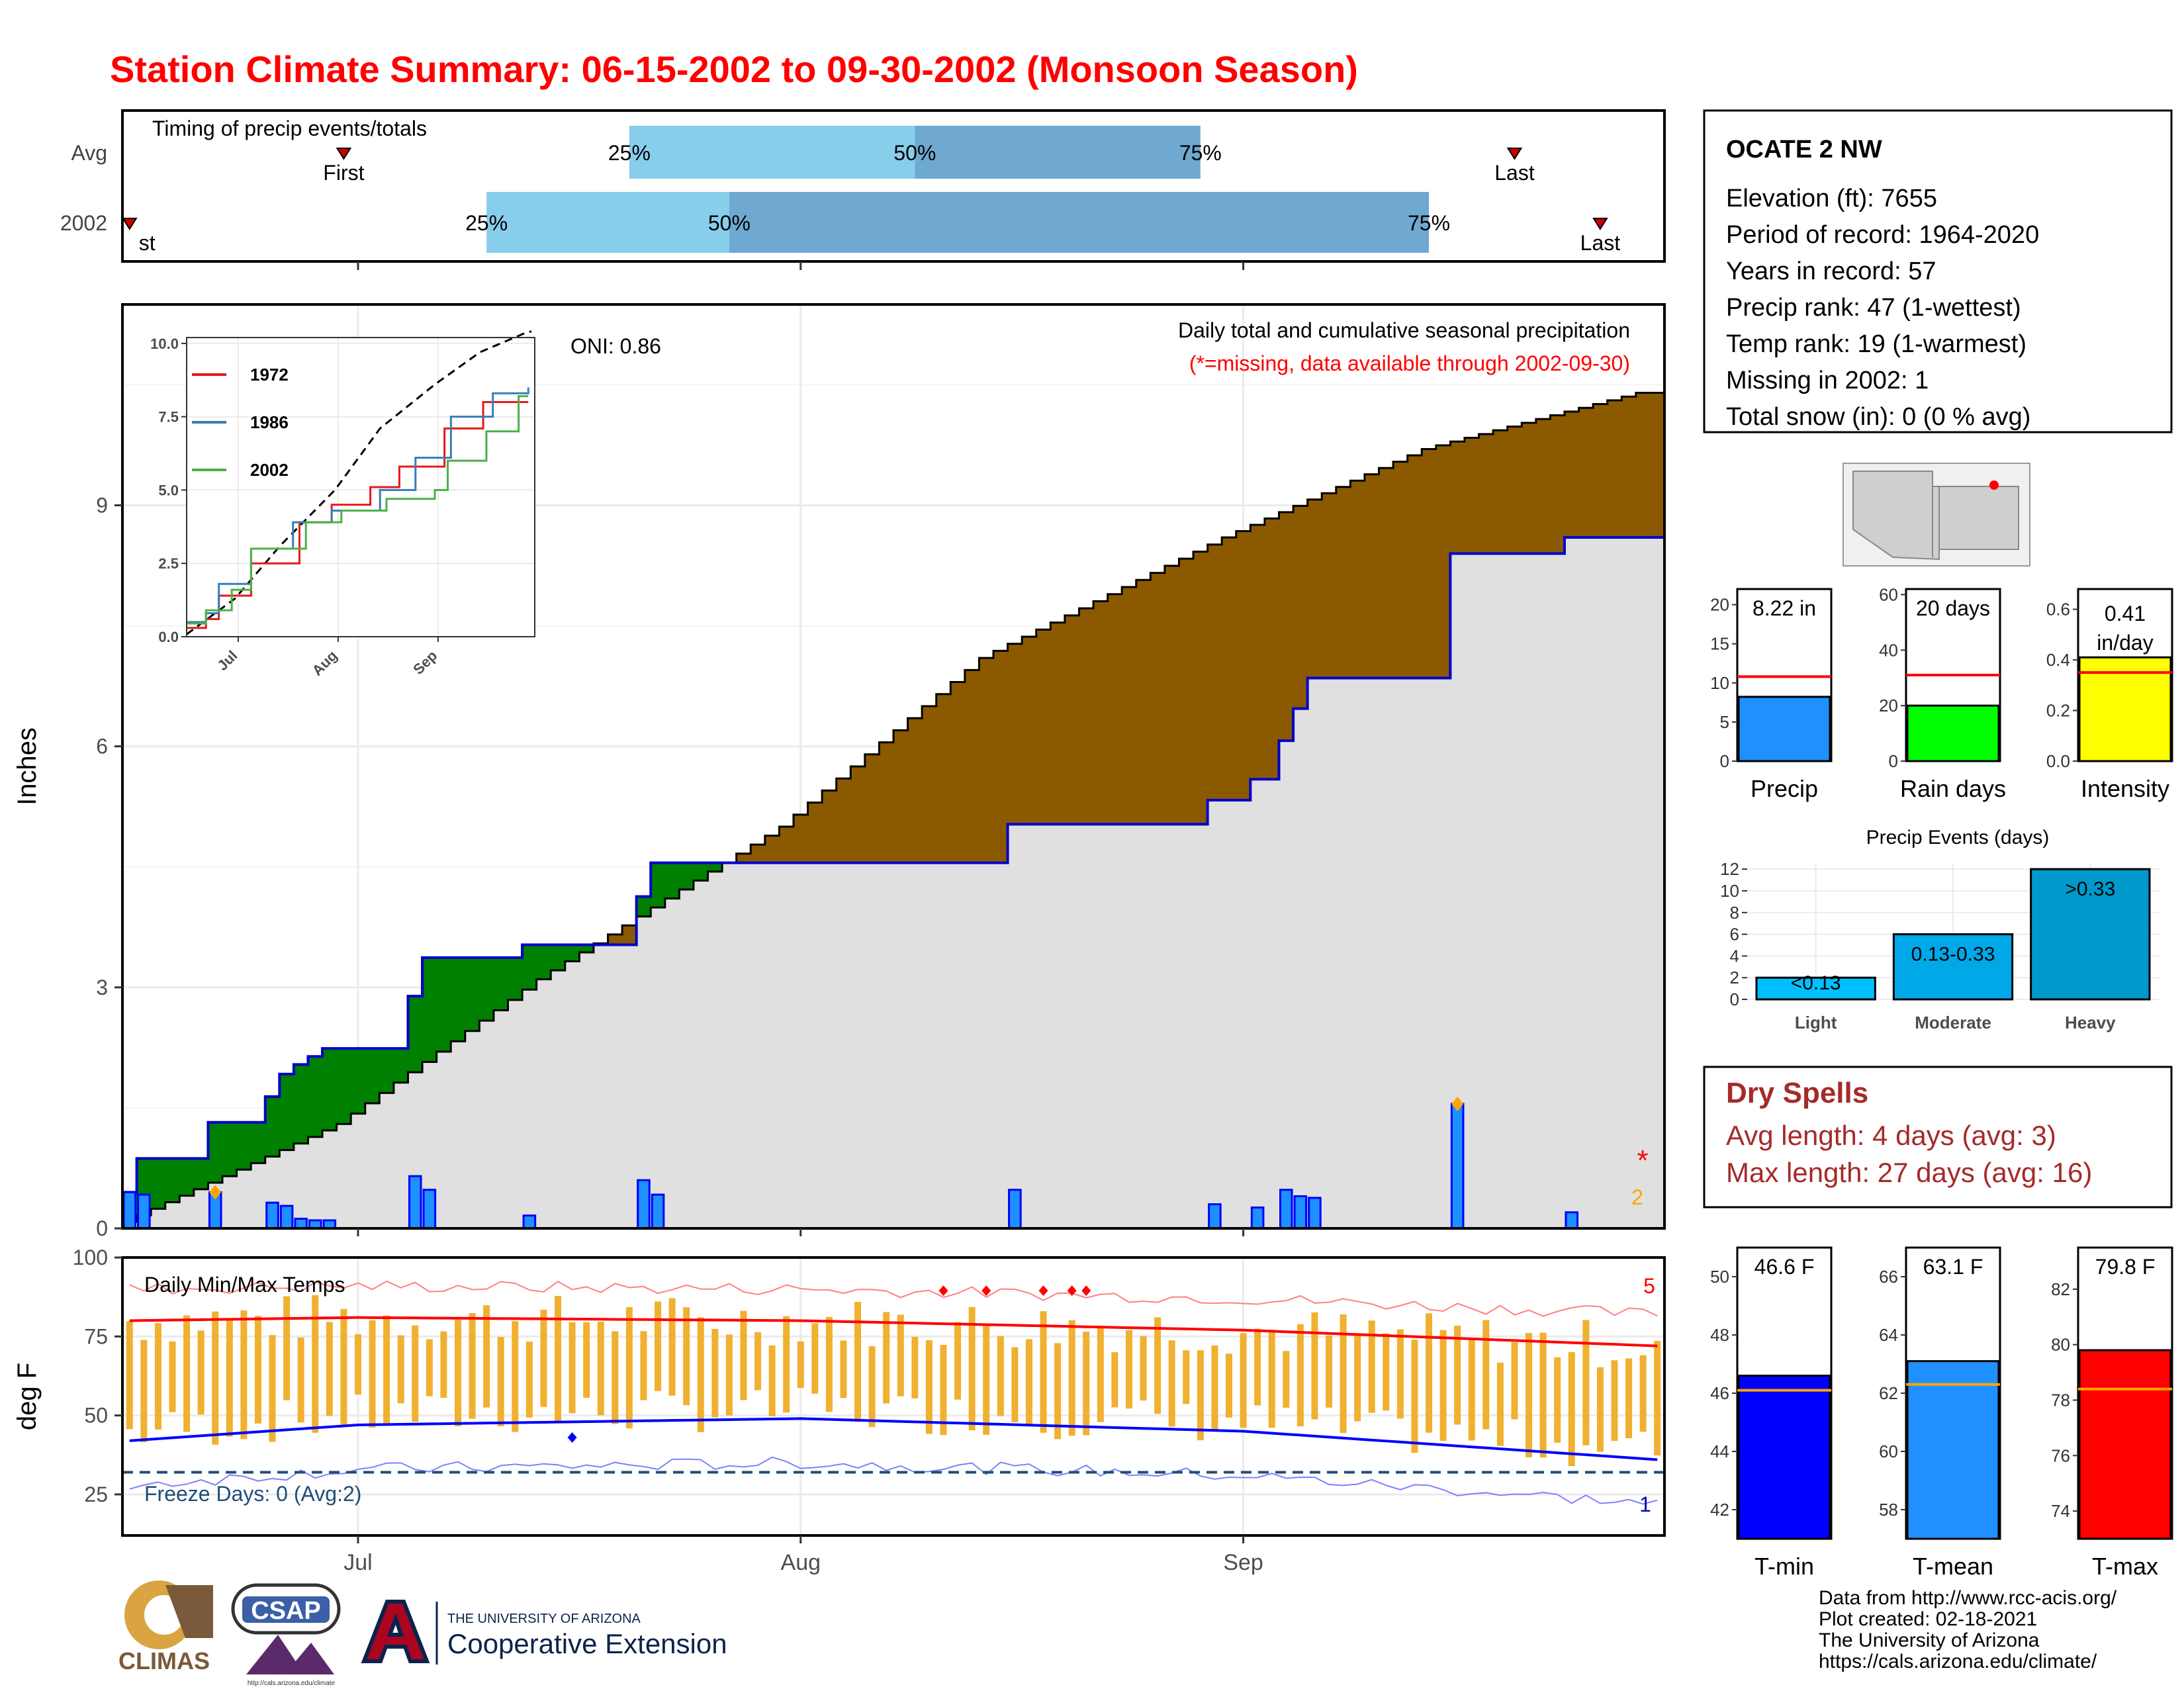  Describe the element at coordinates (147, 243) in the screenshot. I see `first-event-label: st` at that location.